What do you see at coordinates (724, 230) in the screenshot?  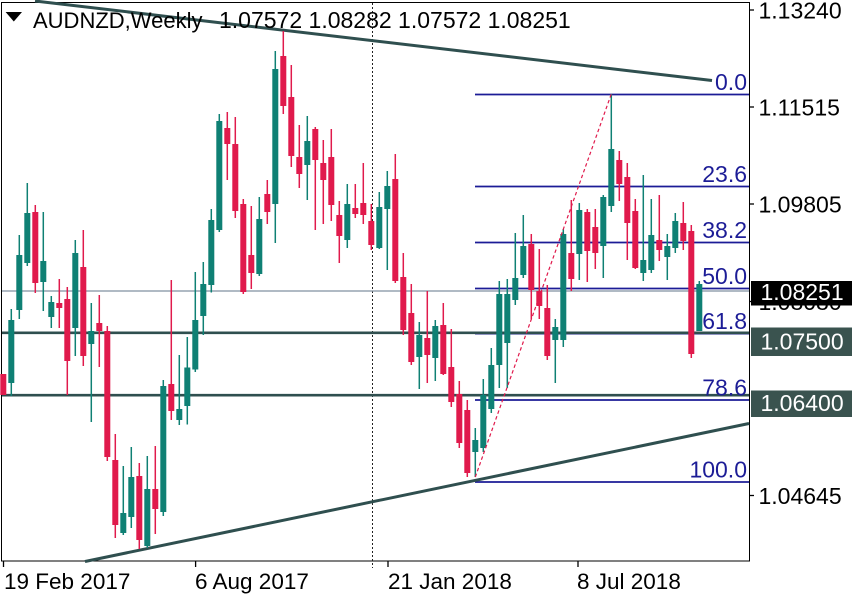 I see `svg-text: 38.2` at bounding box center [724, 230].